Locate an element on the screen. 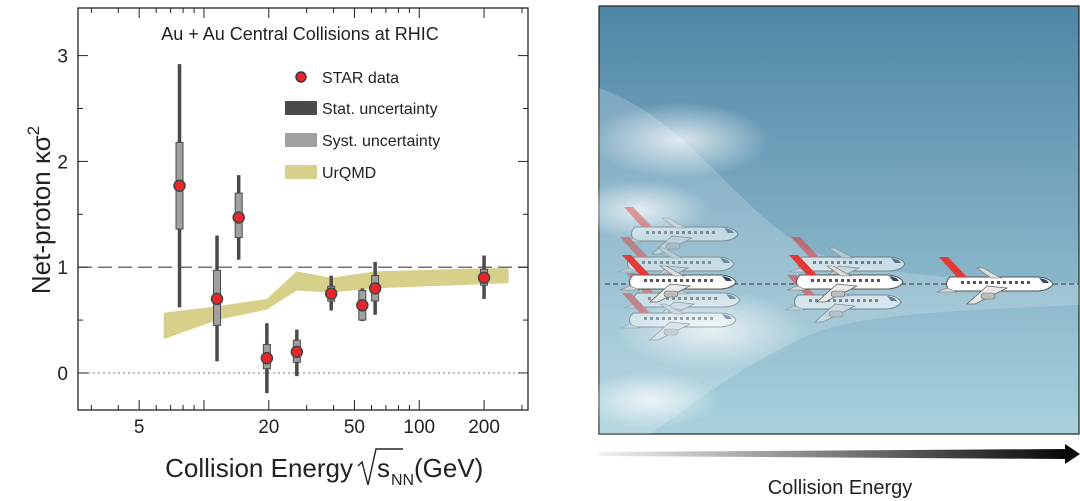  illustration-caption: Collision Energy is located at coordinates (840, 488).